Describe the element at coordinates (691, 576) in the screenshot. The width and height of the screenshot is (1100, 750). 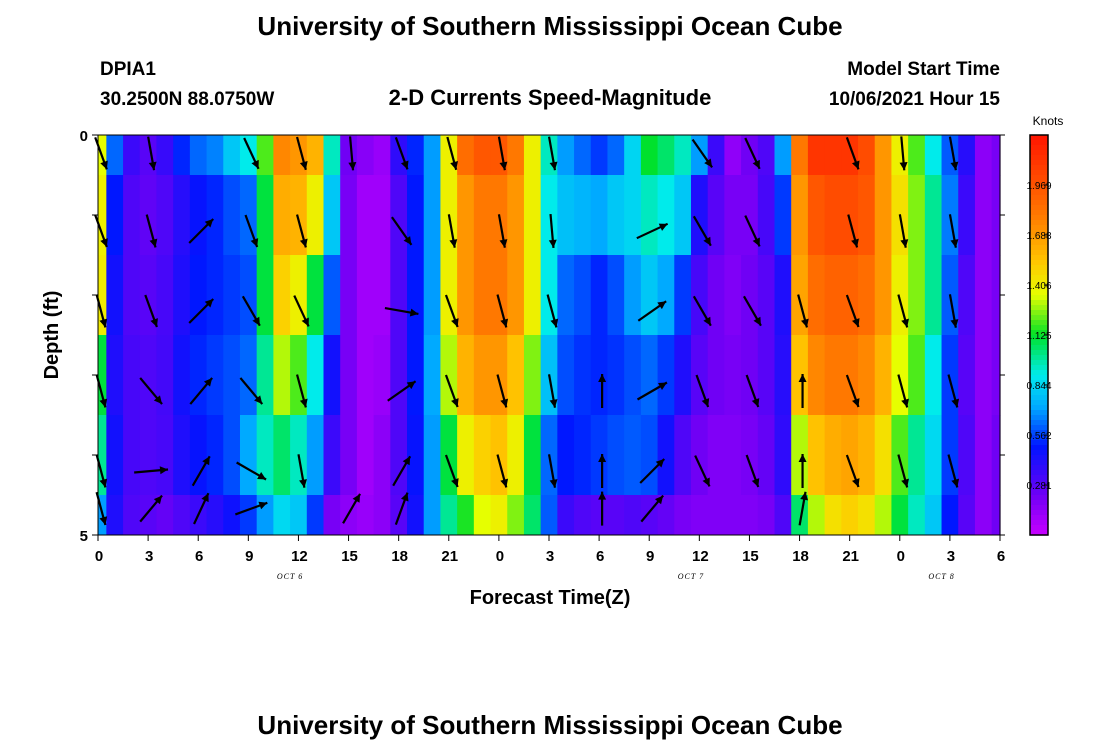
I see `date-label: OCT 7` at that location.